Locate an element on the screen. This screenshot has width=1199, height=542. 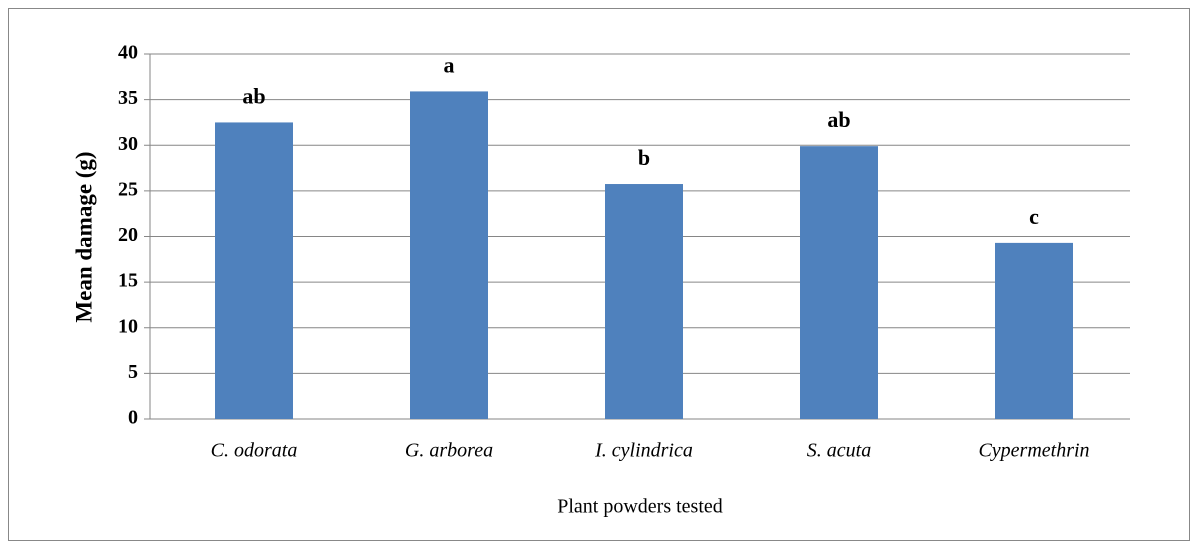
y-tick-label: 15 is located at coordinates (128, 281).